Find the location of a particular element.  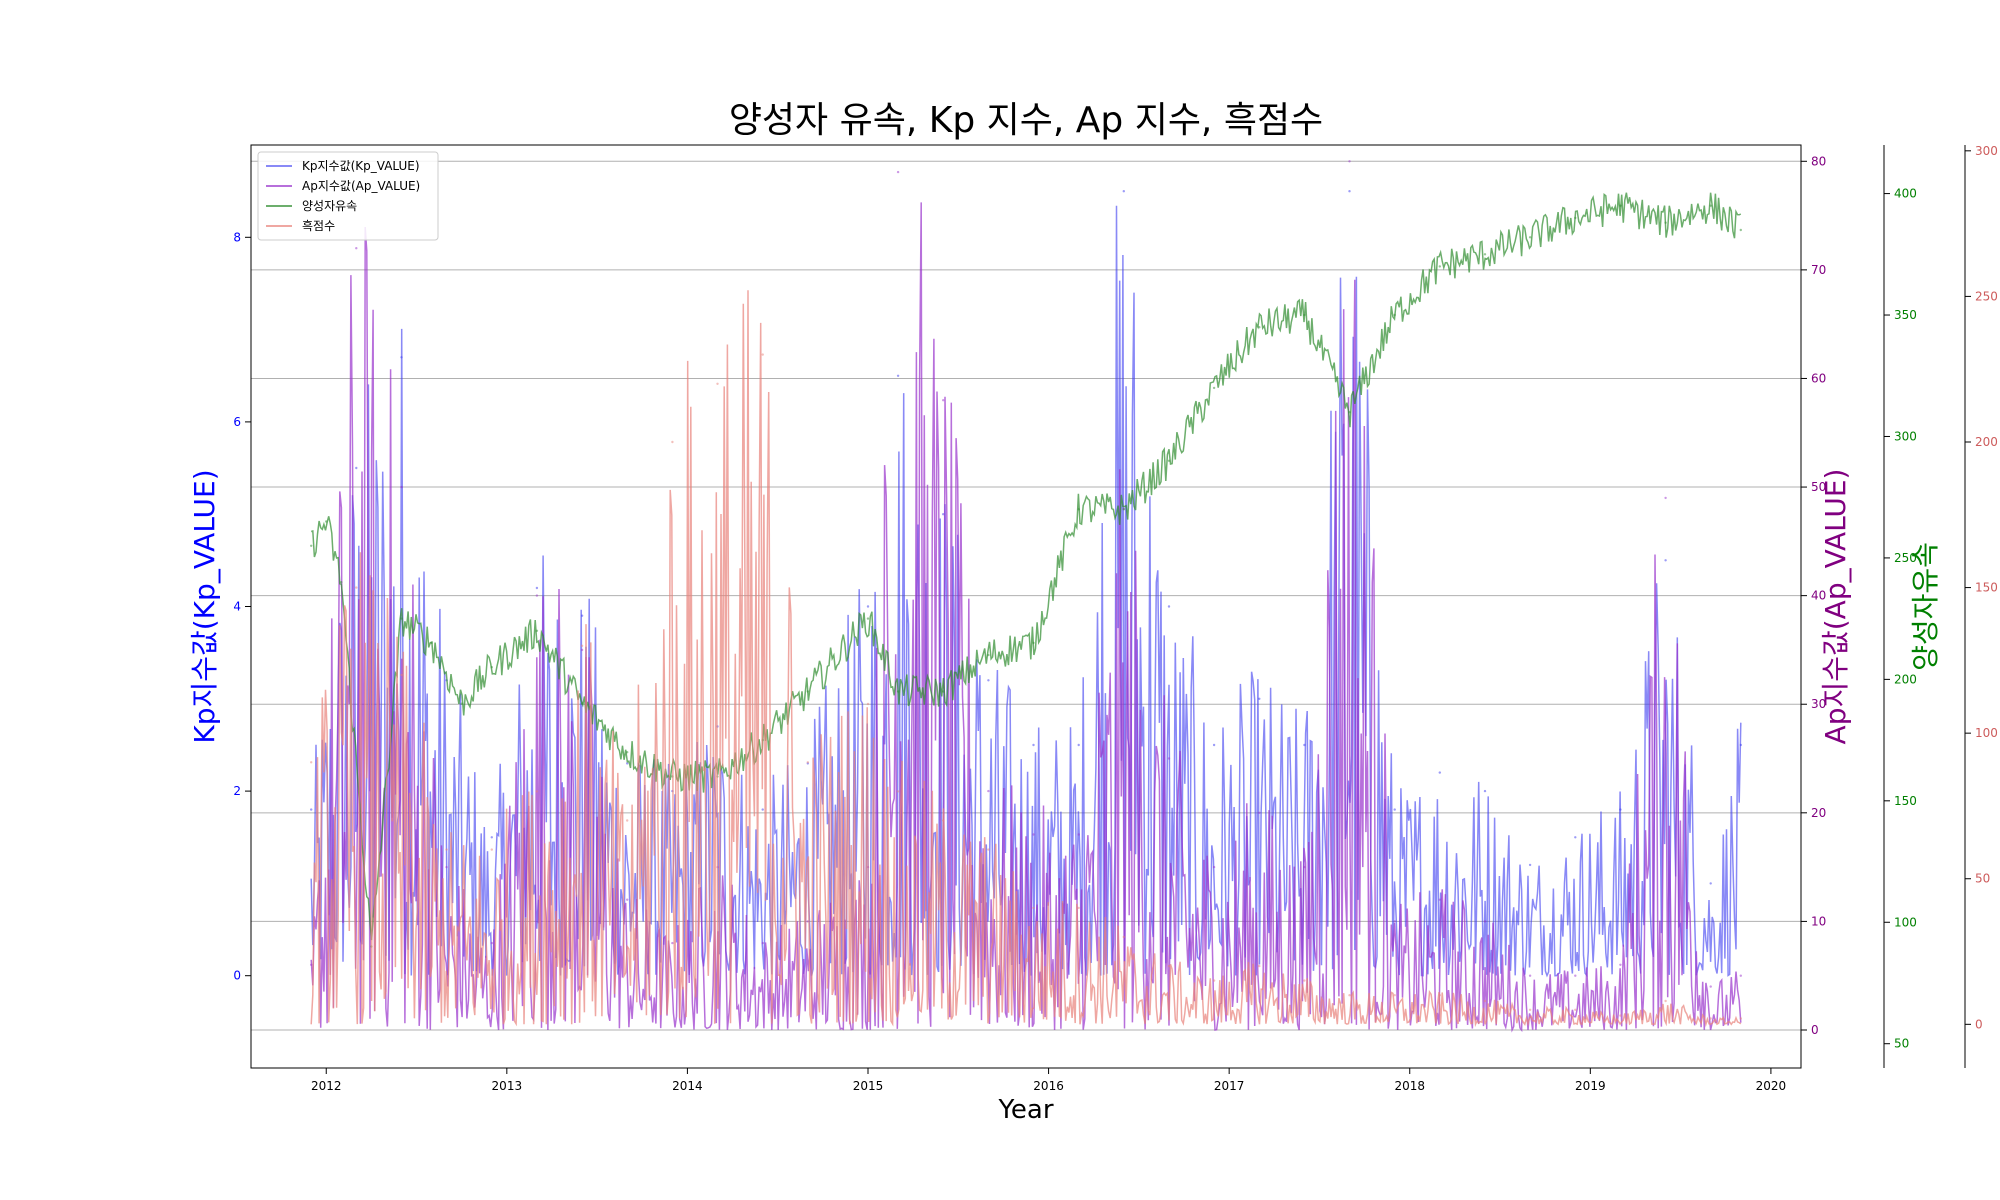

proton-tick-label: 150 is located at coordinates (1905, 801).